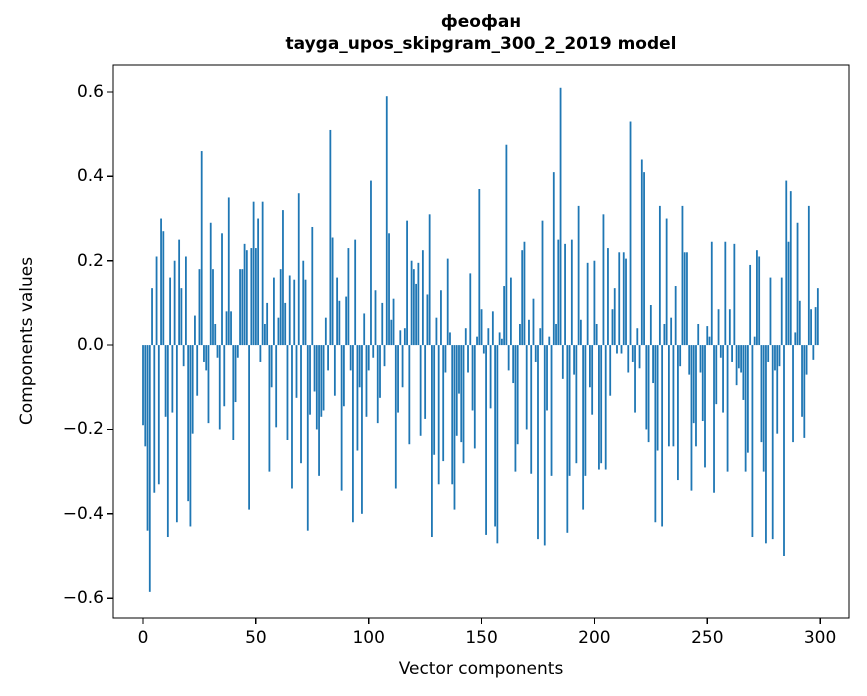 This screenshot has height=696, width=867. Describe the element at coordinates (27, 341) in the screenshot. I see `y-axis-label: Components values` at that location.